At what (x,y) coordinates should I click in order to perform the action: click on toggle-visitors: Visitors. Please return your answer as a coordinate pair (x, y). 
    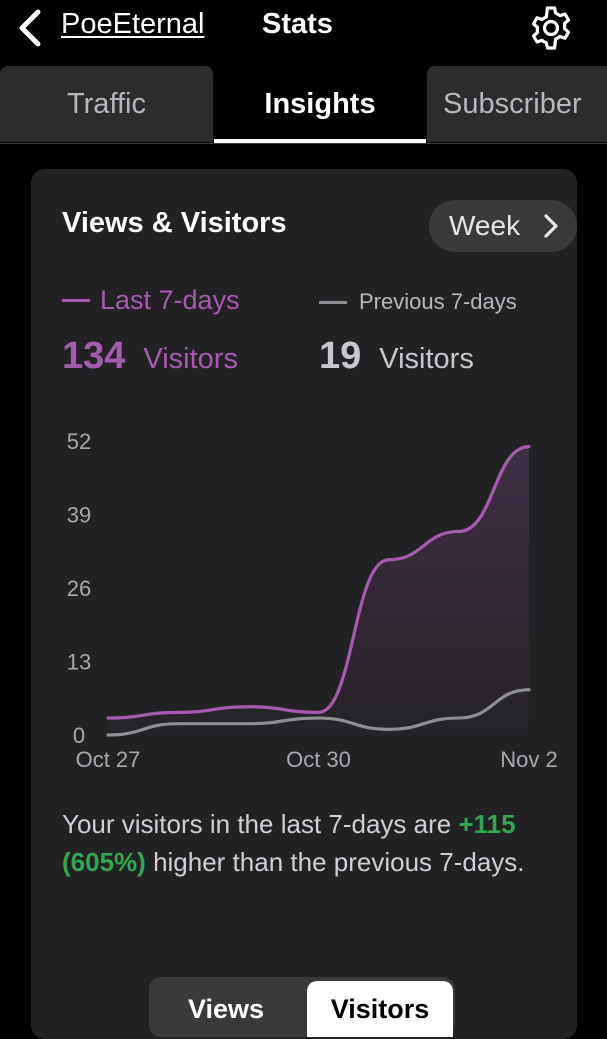
    Looking at the image, I should click on (380, 1009).